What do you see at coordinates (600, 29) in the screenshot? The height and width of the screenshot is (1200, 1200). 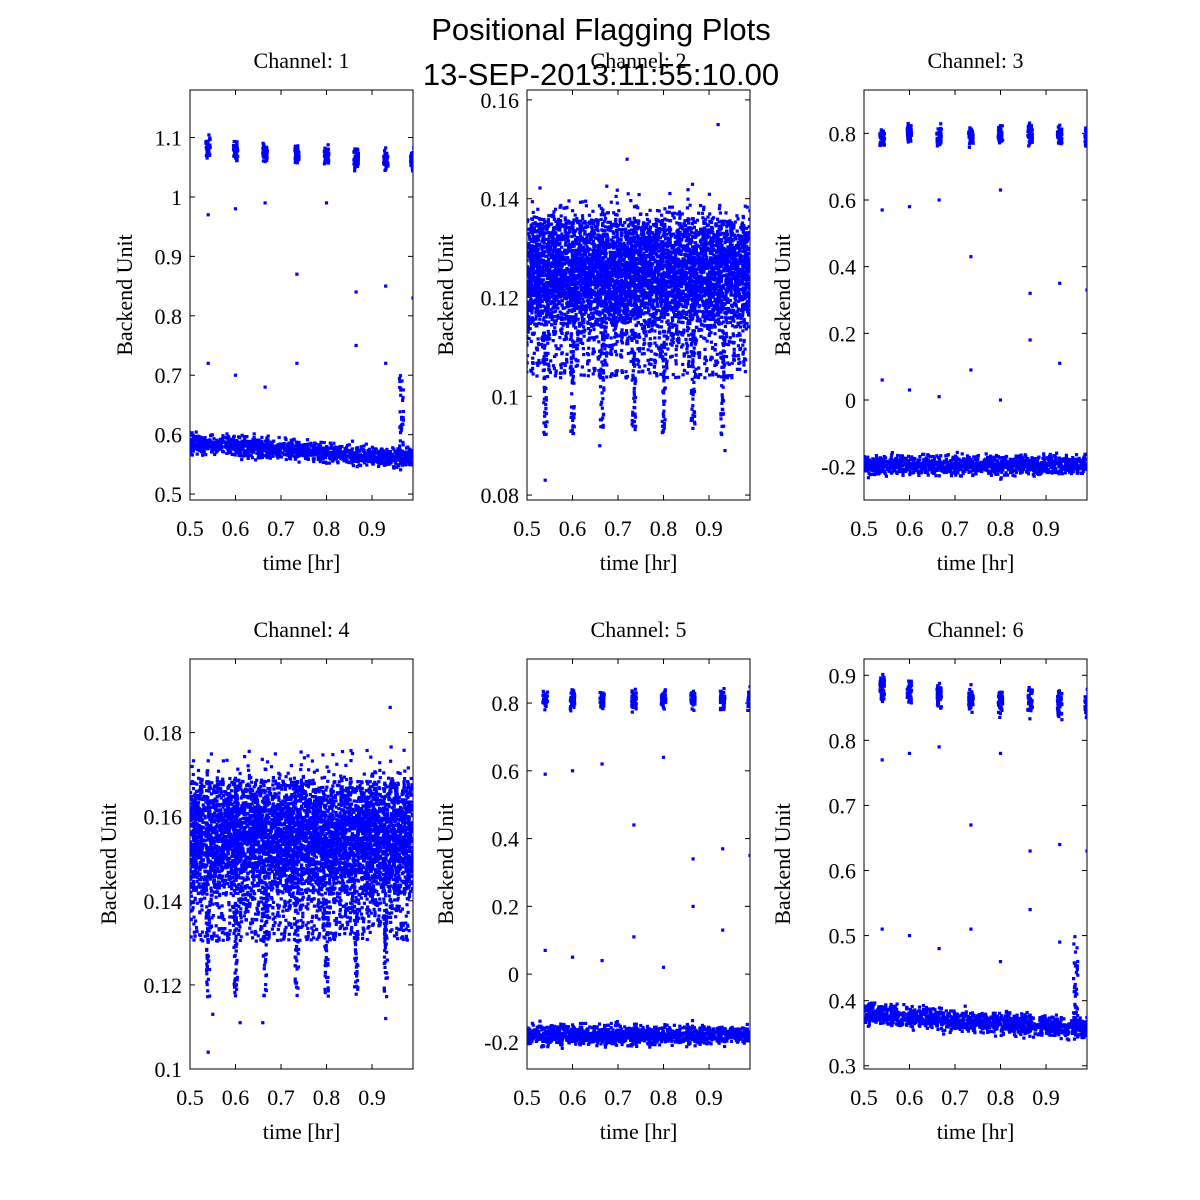 I see `figure-title-line1: Positional Flagging Plots` at bounding box center [600, 29].